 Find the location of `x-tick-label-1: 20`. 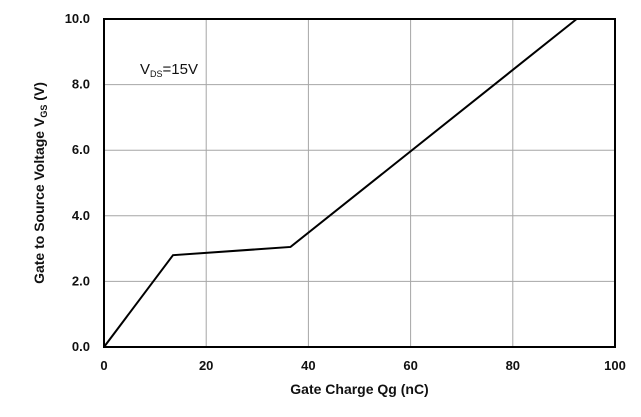

x-tick-label-1: 20 is located at coordinates (206, 365).